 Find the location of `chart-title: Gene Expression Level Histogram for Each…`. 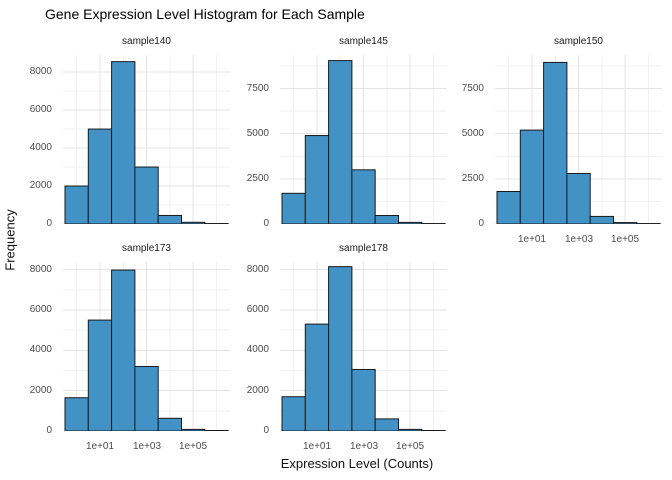

chart-title: Gene Expression Level Histogram for Each… is located at coordinates (205, 14).